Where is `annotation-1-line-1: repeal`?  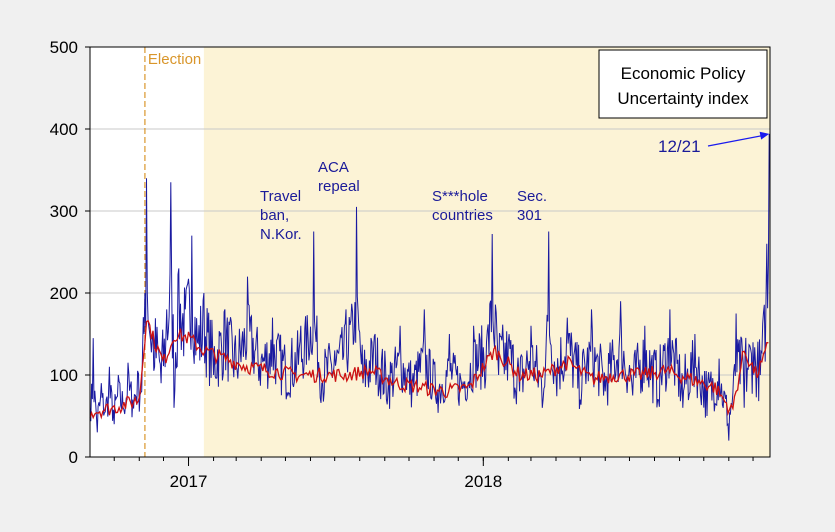
annotation-1-line-1: repeal is located at coordinates (339, 186).